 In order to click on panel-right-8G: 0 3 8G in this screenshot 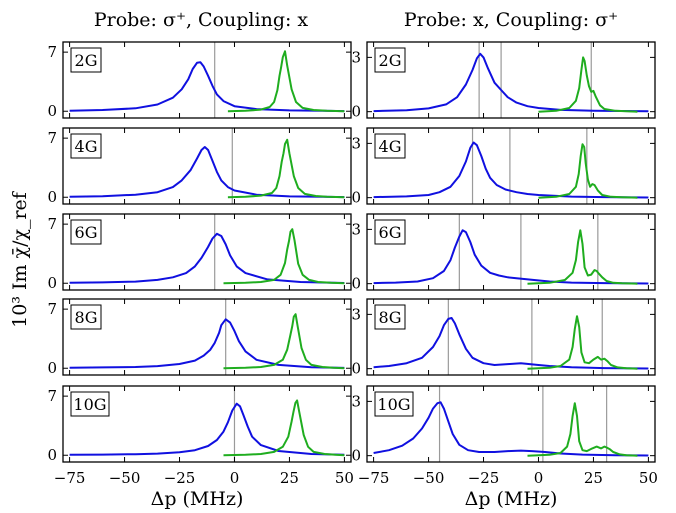, I will do `click(503, 338)`.